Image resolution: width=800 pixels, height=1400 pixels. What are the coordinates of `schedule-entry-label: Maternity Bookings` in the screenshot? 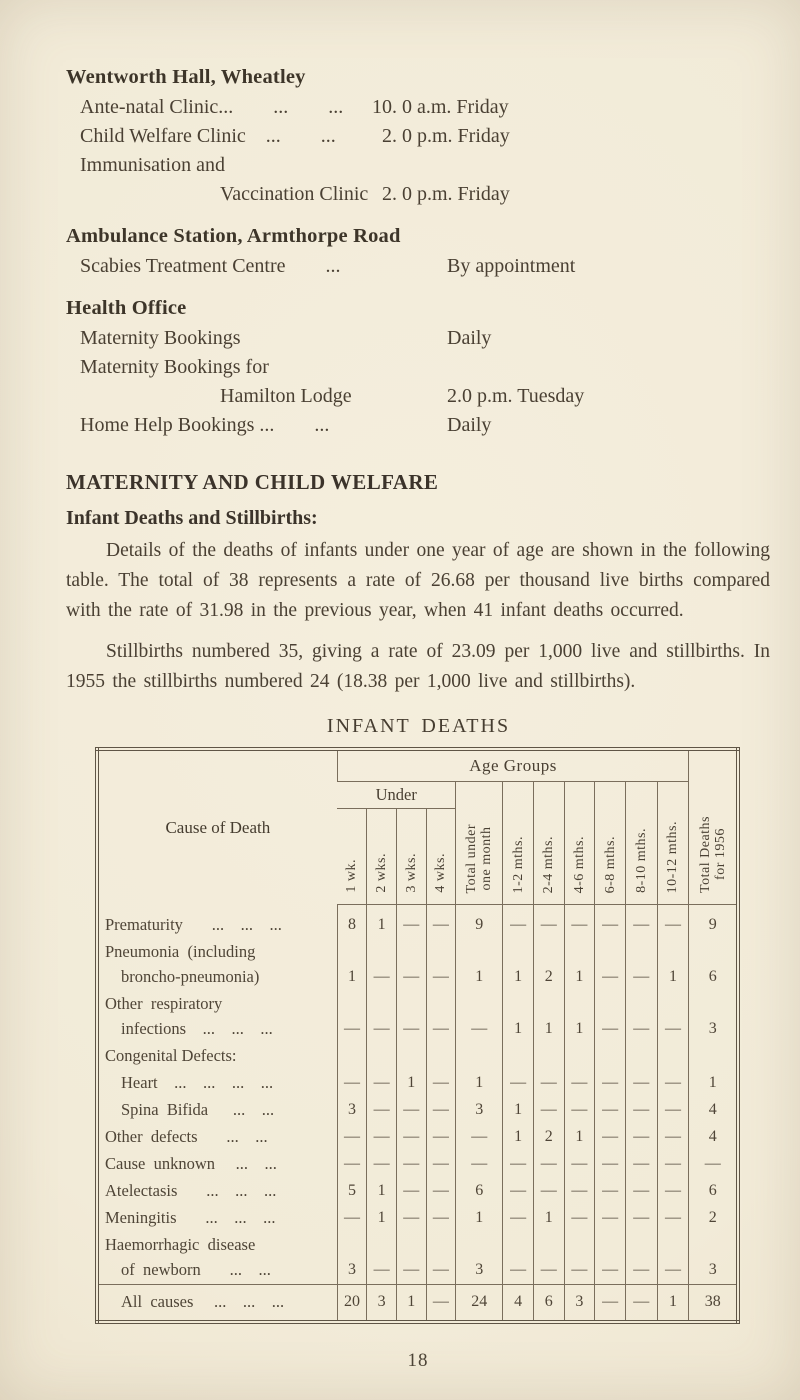 It's located at (160, 338).